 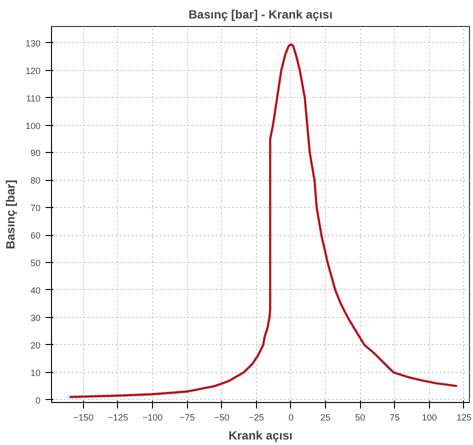 What do you see at coordinates (35, 317) in the screenshot?
I see `y-tick-label: 30` at bounding box center [35, 317].